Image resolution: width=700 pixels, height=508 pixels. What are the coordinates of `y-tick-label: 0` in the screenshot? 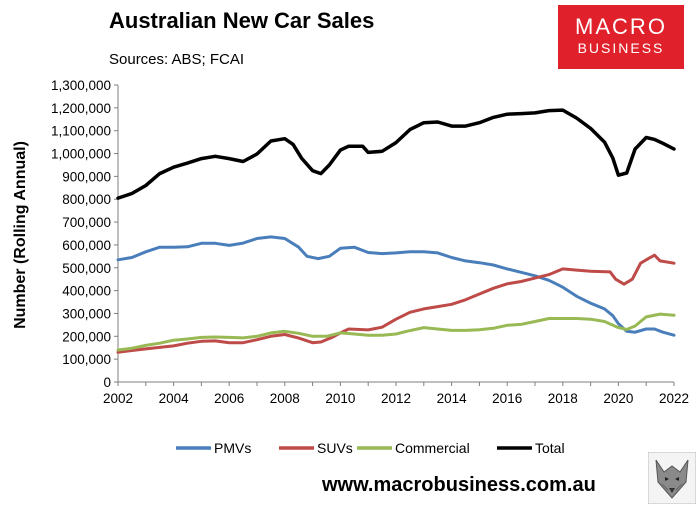 It's located at (107, 382).